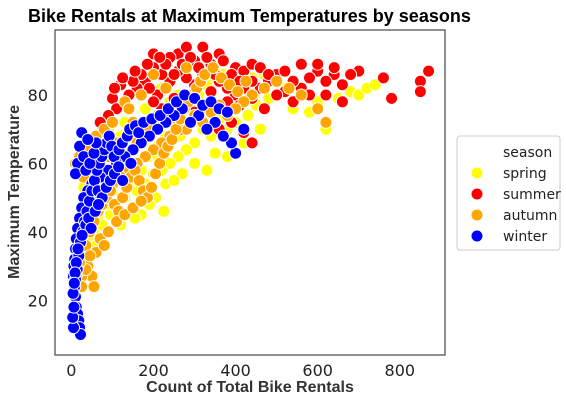 This screenshot has height=402, width=566. What do you see at coordinates (38, 198) in the screenshot?
I see `y-axis-ticks: 20 40 60 80` at bounding box center [38, 198].